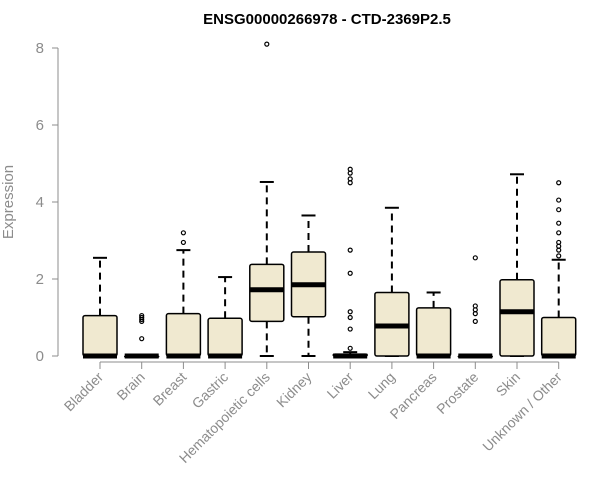  Describe the element at coordinates (84, 392) in the screenshot. I see `x-tick-label: Bladder` at that location.